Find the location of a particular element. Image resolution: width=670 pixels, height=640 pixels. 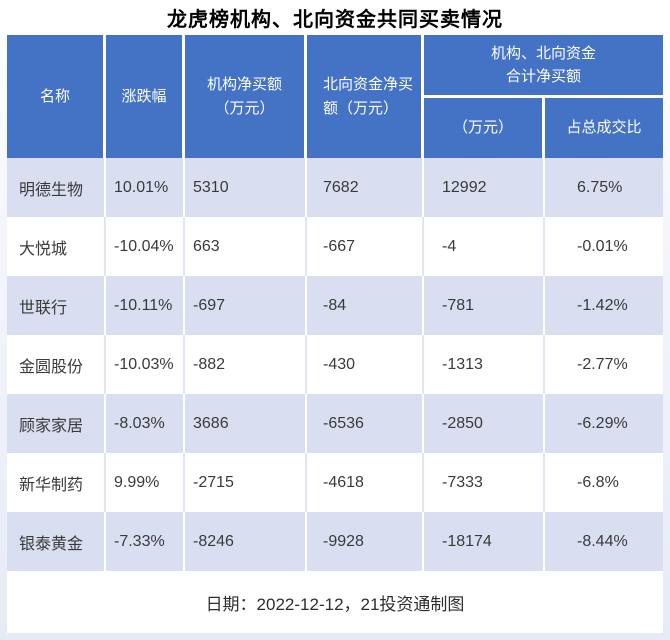

cell-combined-pct: -8.44% is located at coordinates (604, 541).